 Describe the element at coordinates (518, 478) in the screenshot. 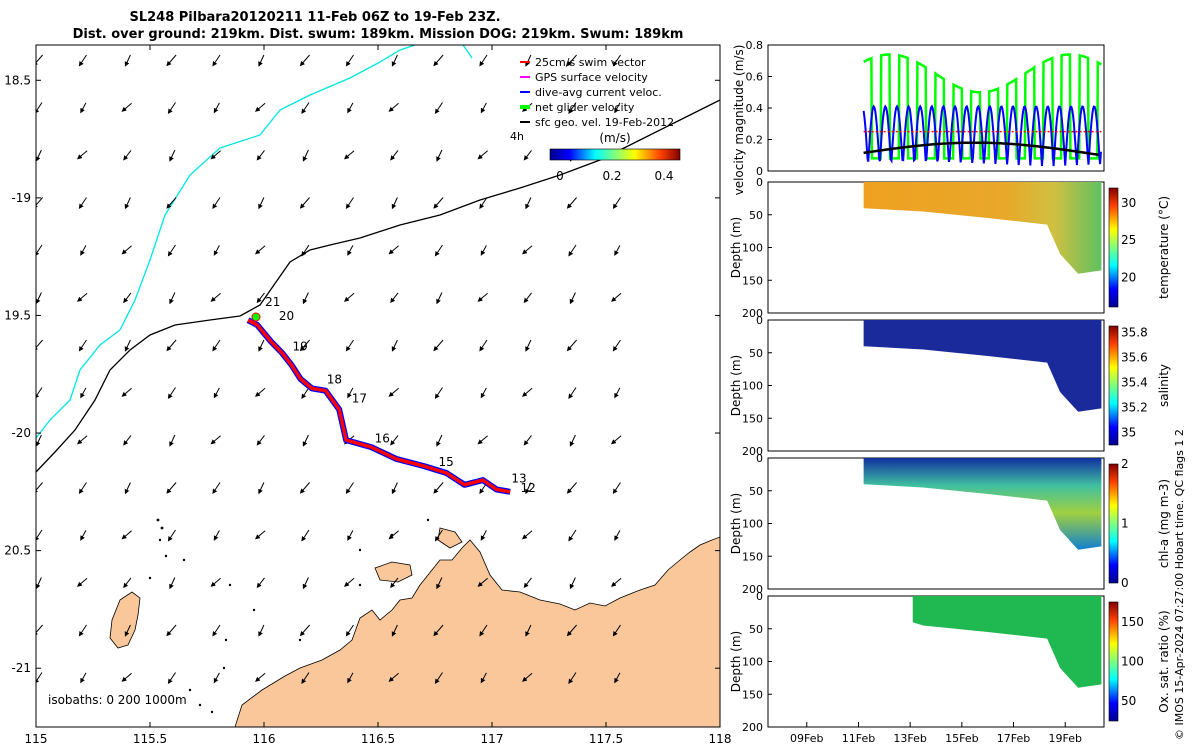

I see `track-day-label: 13` at that location.